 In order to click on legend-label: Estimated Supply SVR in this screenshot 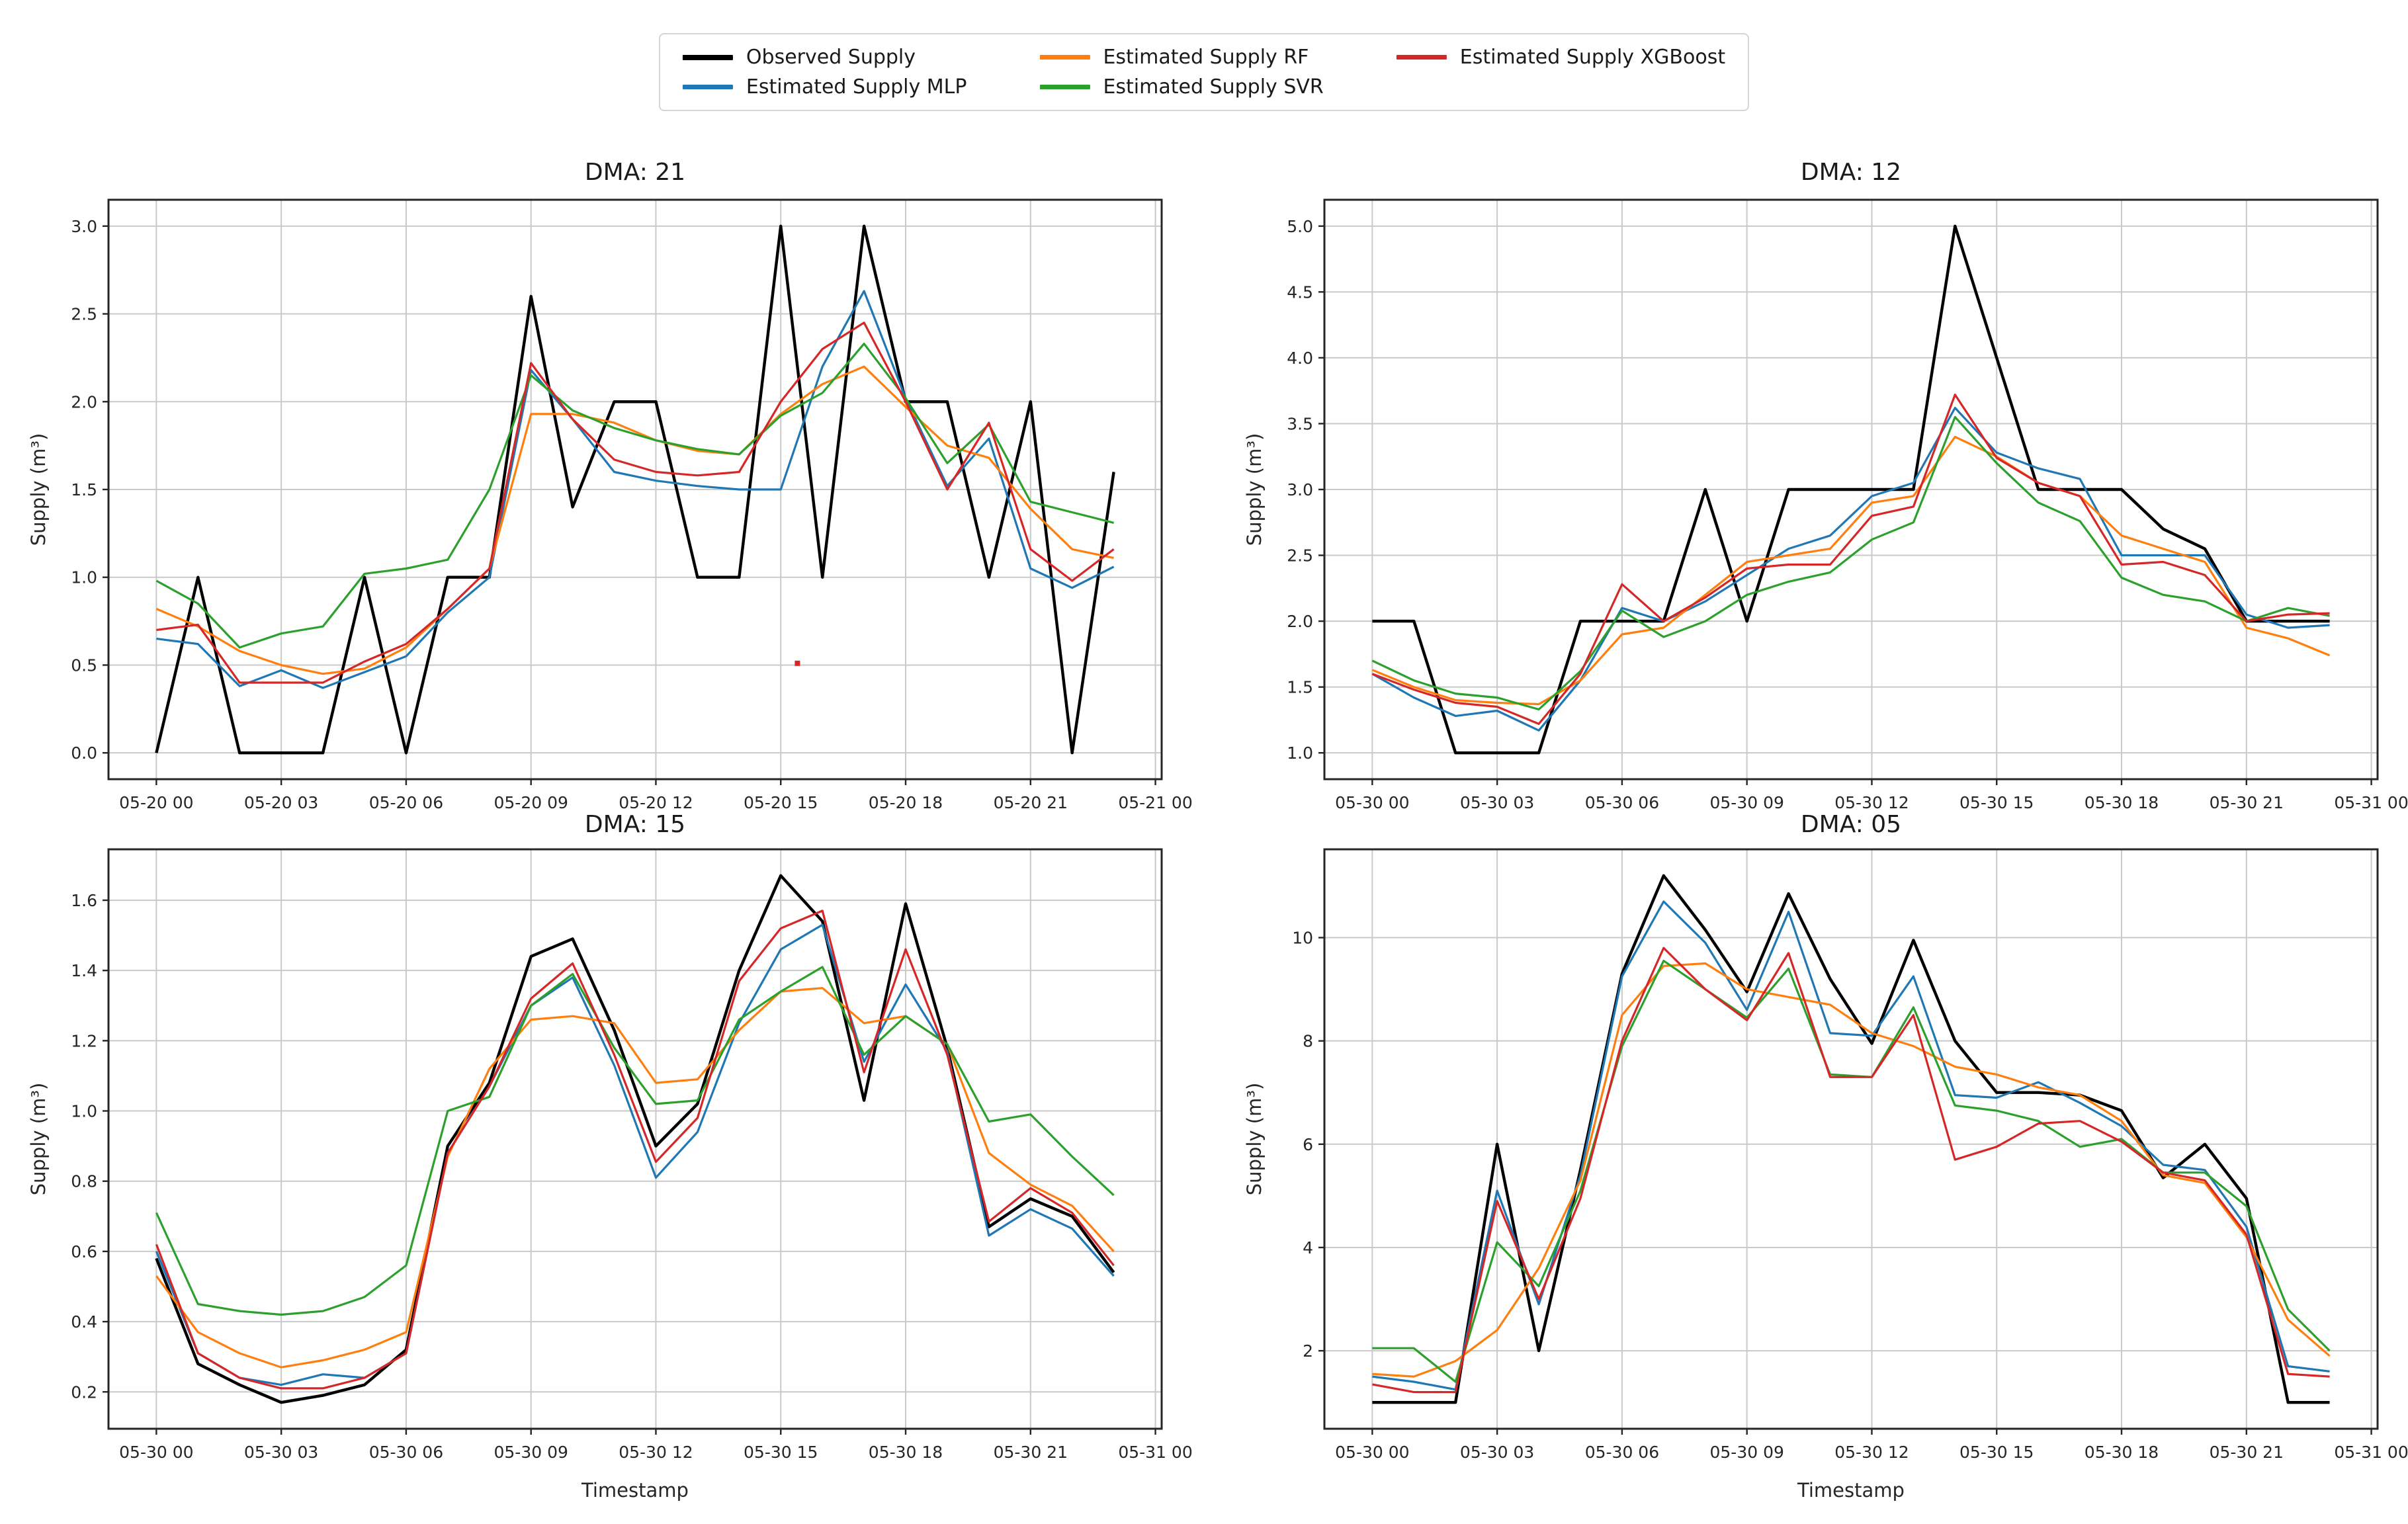, I will do `click(1213, 87)`.